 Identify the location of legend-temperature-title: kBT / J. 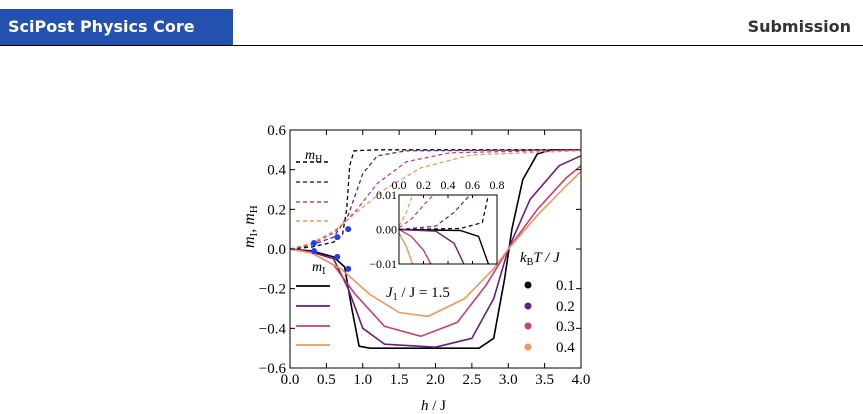
(540, 259).